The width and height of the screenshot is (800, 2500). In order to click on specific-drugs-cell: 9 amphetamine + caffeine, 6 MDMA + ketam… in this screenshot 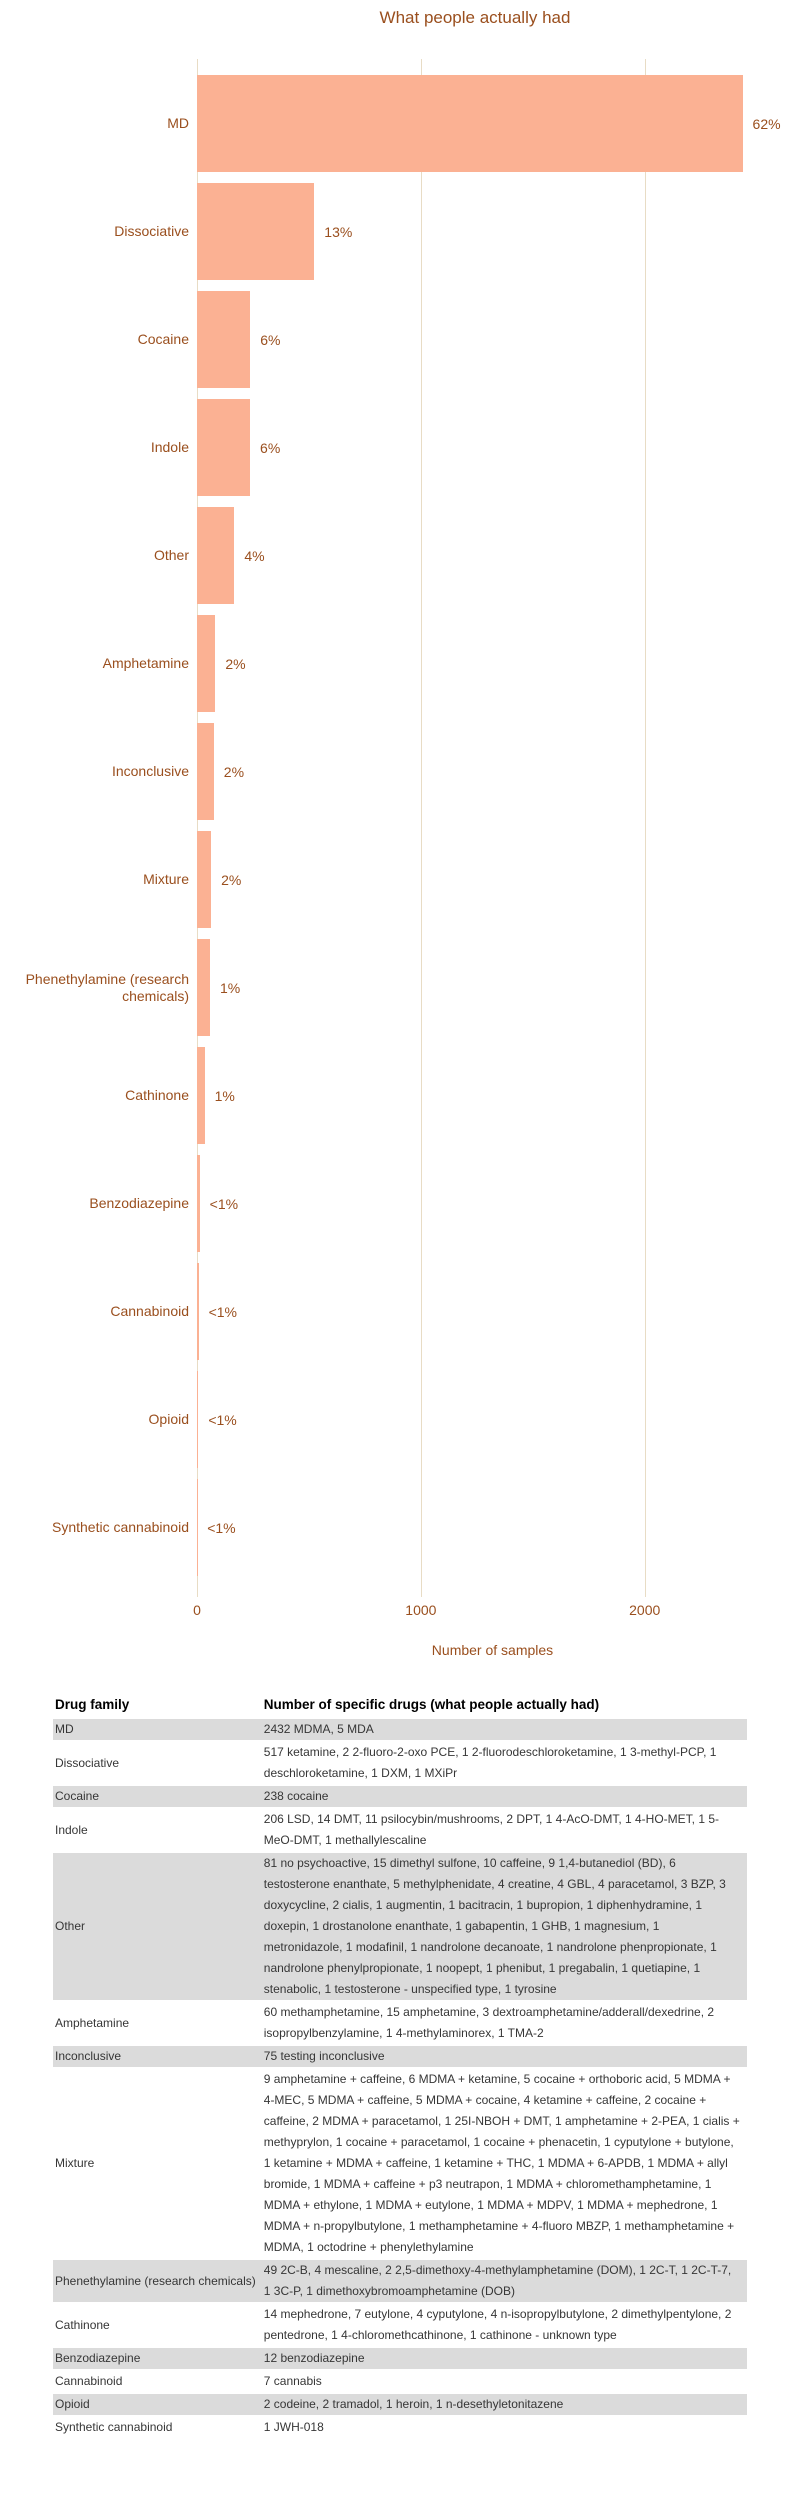, I will do `click(501, 2163)`.